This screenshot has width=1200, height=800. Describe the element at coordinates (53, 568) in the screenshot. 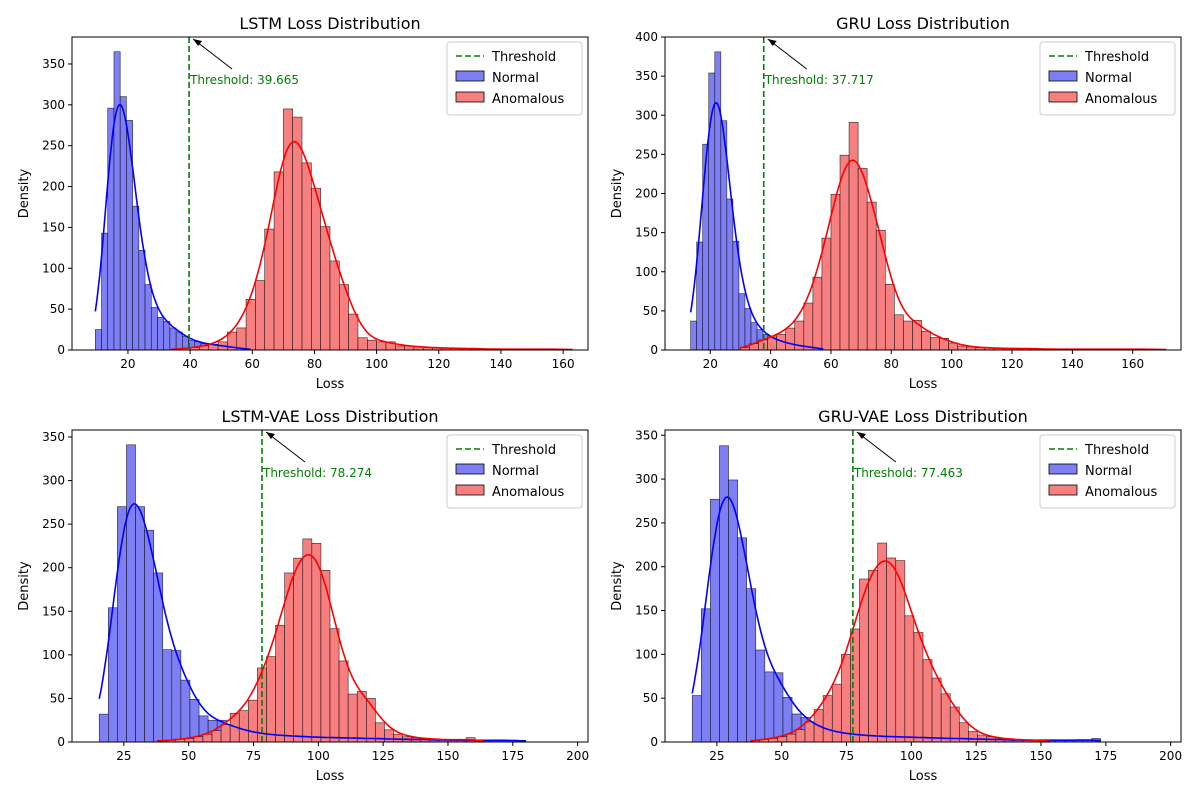

I see `y-tick-label: 200` at that location.